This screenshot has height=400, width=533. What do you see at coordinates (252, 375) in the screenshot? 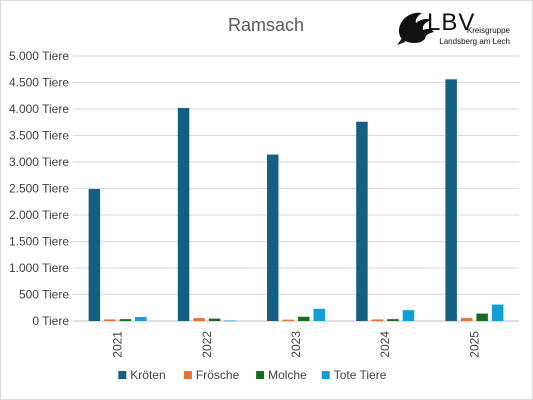
I see `legend: Kröten Frösche Molche Tote Tiere` at bounding box center [252, 375].